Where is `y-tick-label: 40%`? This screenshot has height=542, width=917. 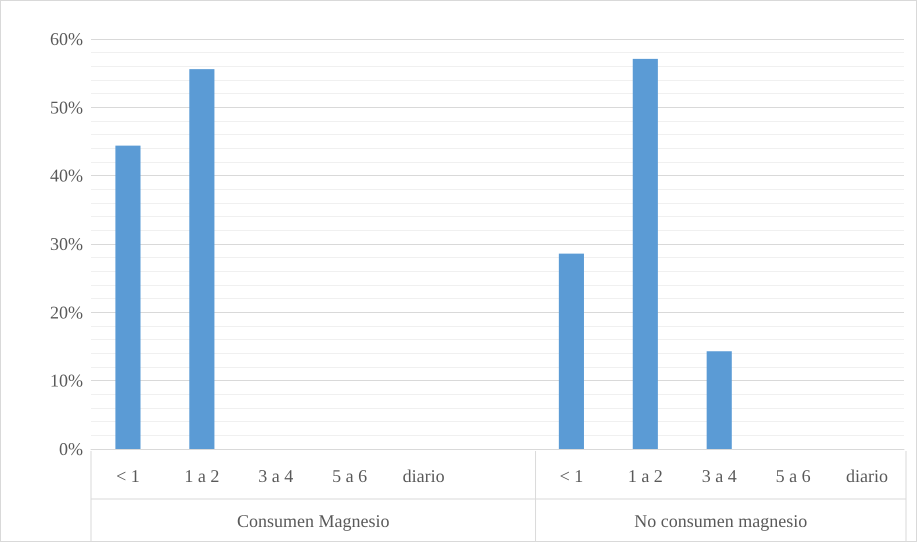 y-tick-label: 40% is located at coordinates (66, 176).